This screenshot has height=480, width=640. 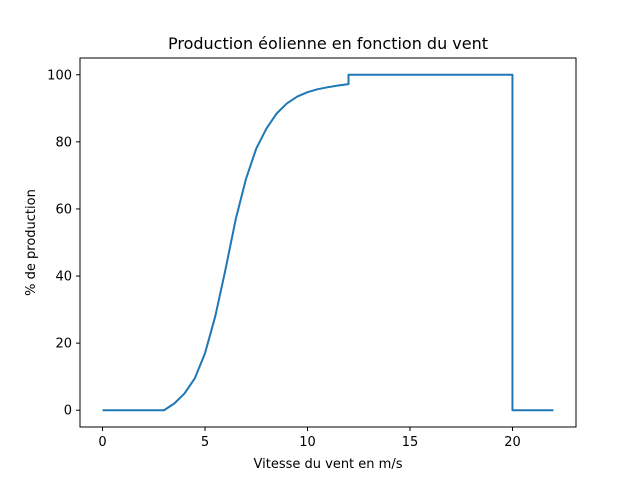 I want to click on x-tick-label: 5, so click(x=205, y=442).